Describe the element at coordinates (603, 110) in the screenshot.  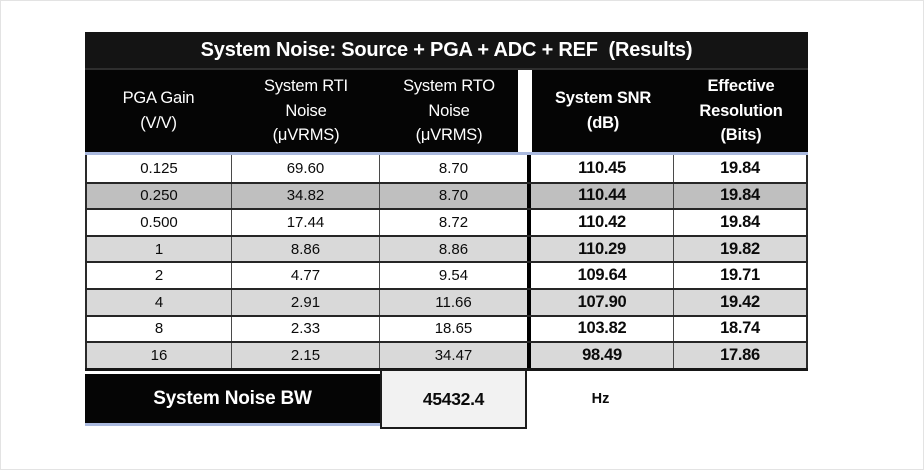
I see `column-header-system-snr: System SNR (dB)` at that location.